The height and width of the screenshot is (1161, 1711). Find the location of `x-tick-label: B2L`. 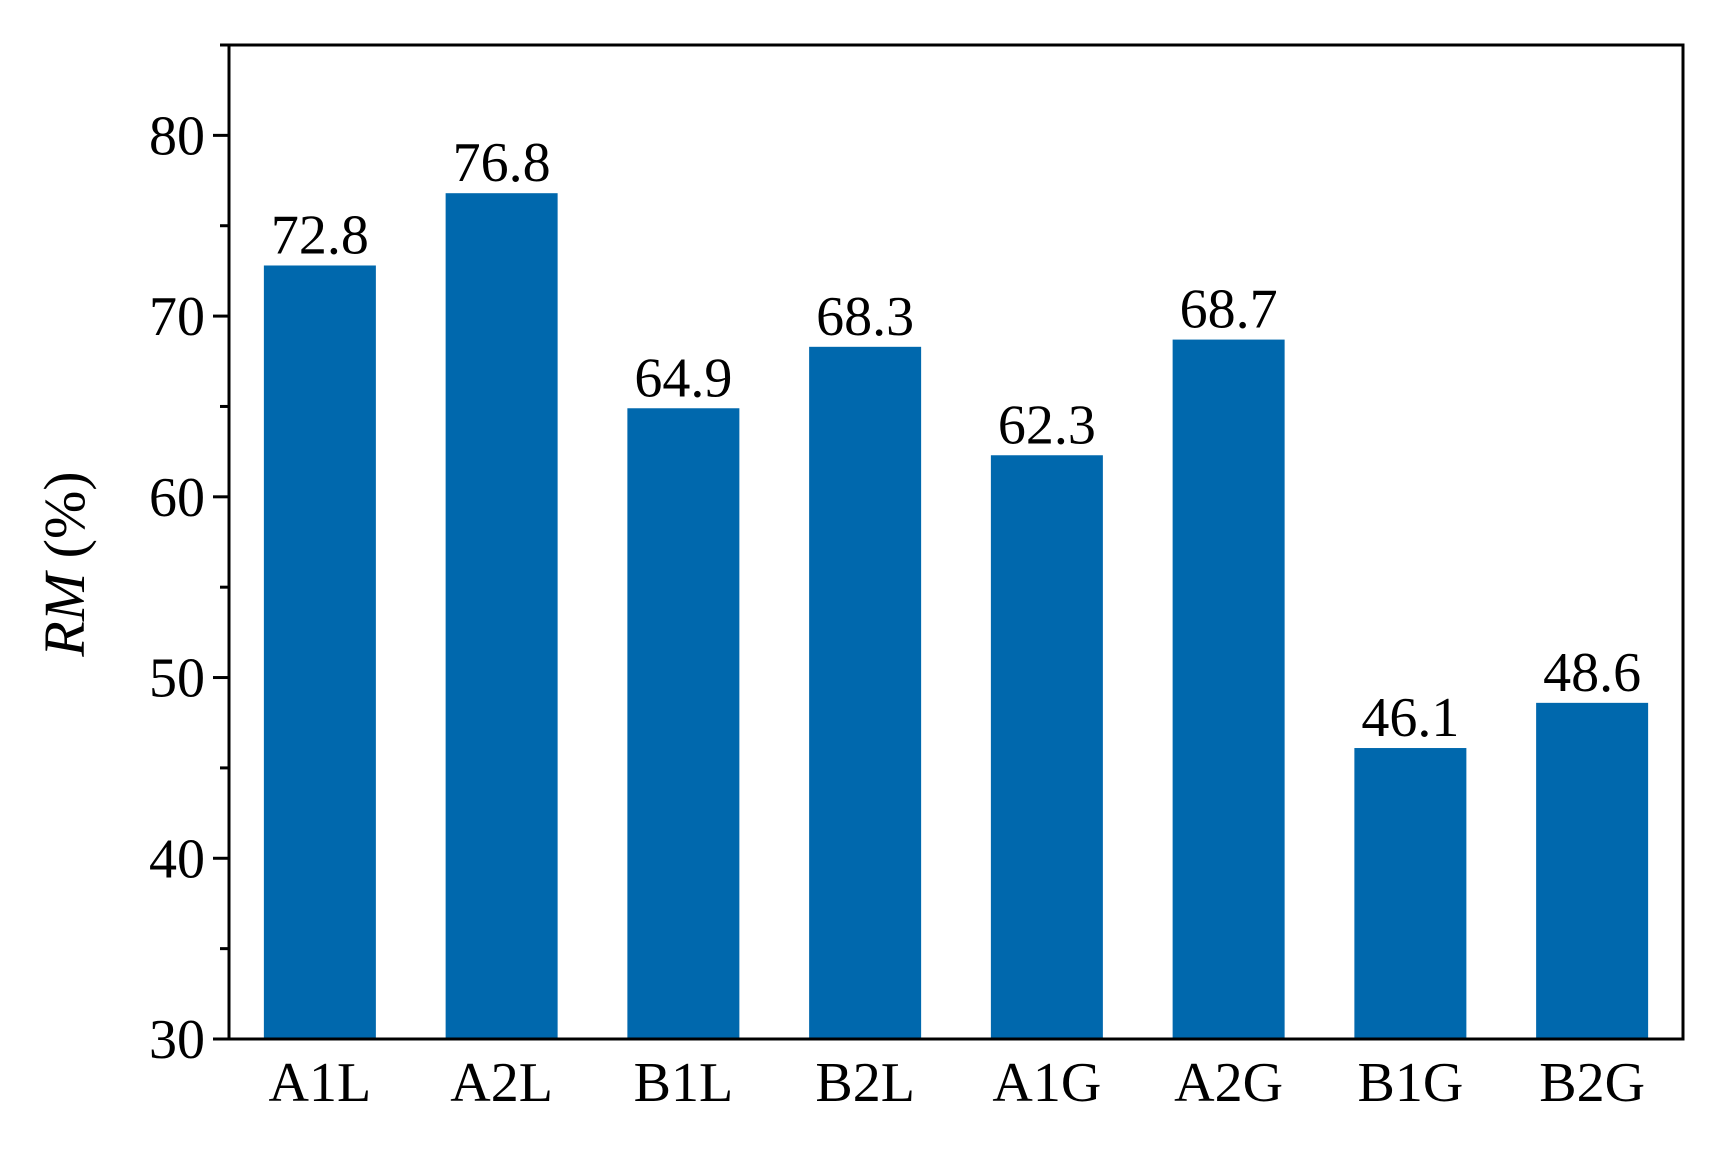

x-tick-label: B2L is located at coordinates (865, 1083).